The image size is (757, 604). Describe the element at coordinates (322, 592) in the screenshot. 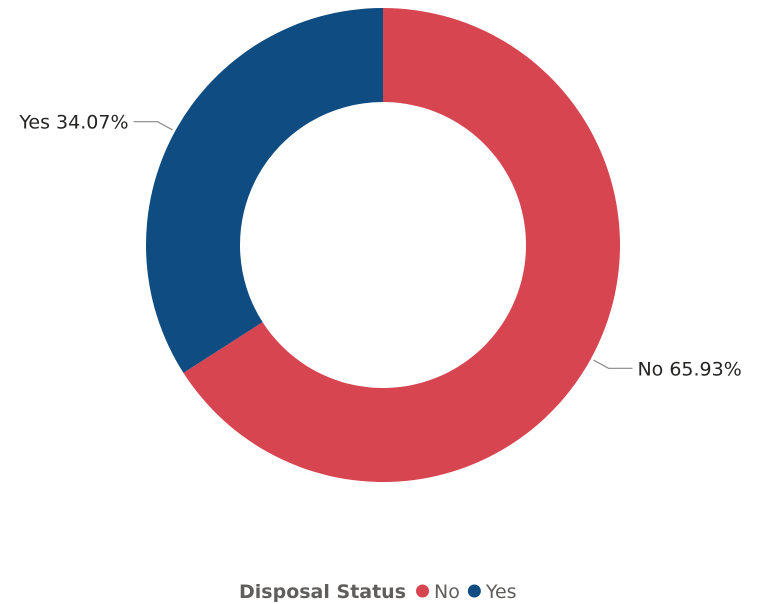

I see `legend-title: Disposal Status` at that location.